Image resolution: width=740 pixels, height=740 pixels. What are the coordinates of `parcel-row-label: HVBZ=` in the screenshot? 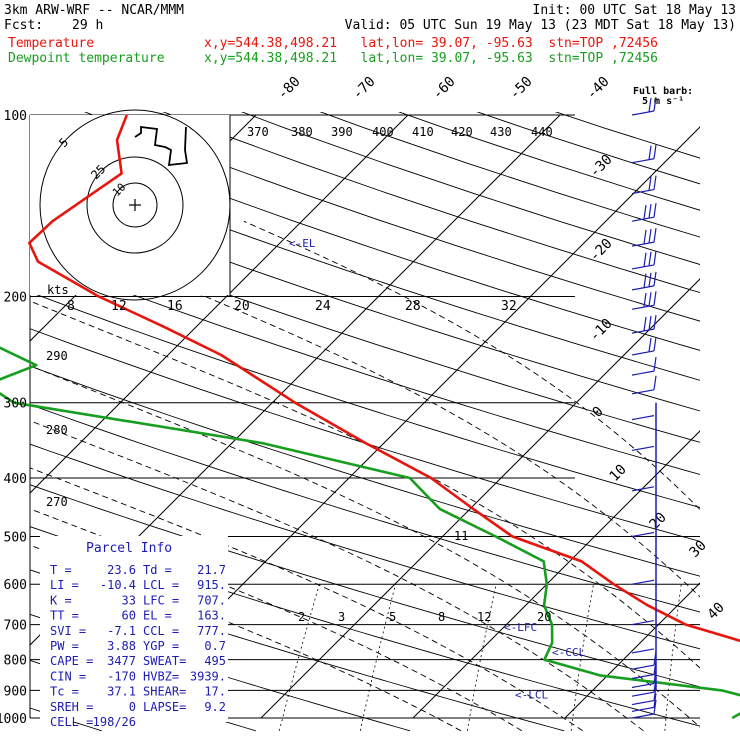 It's located at (161, 676).